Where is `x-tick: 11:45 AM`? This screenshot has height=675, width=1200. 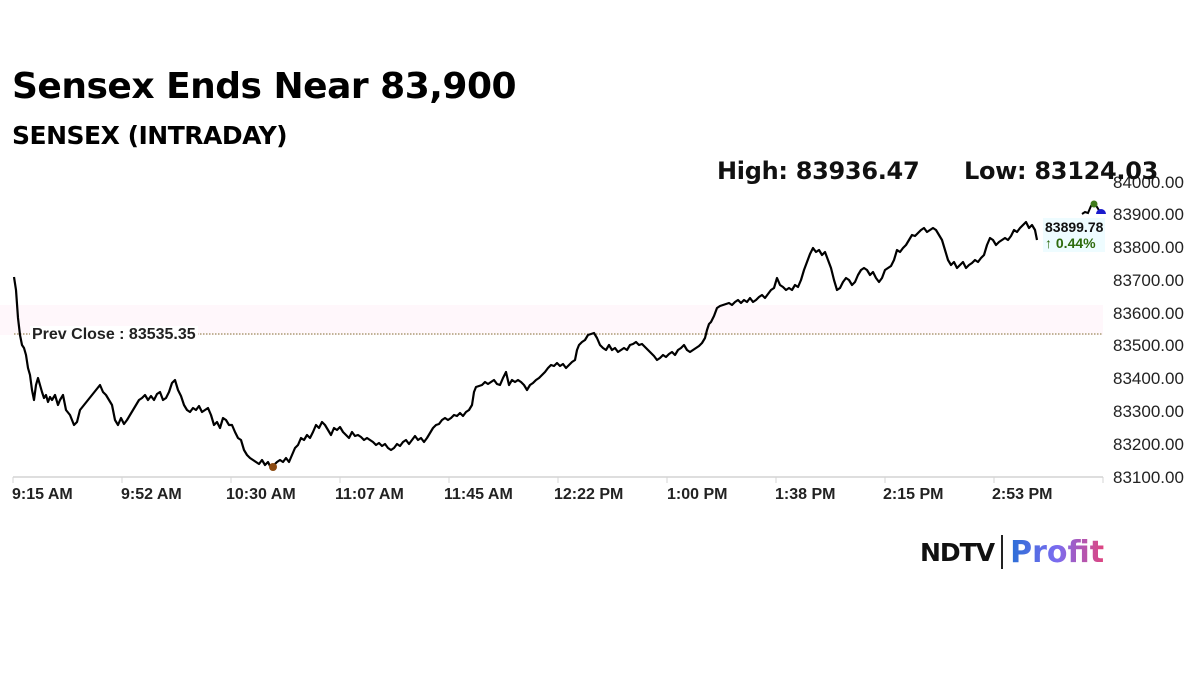 x-tick: 11:45 AM is located at coordinates (478, 494).